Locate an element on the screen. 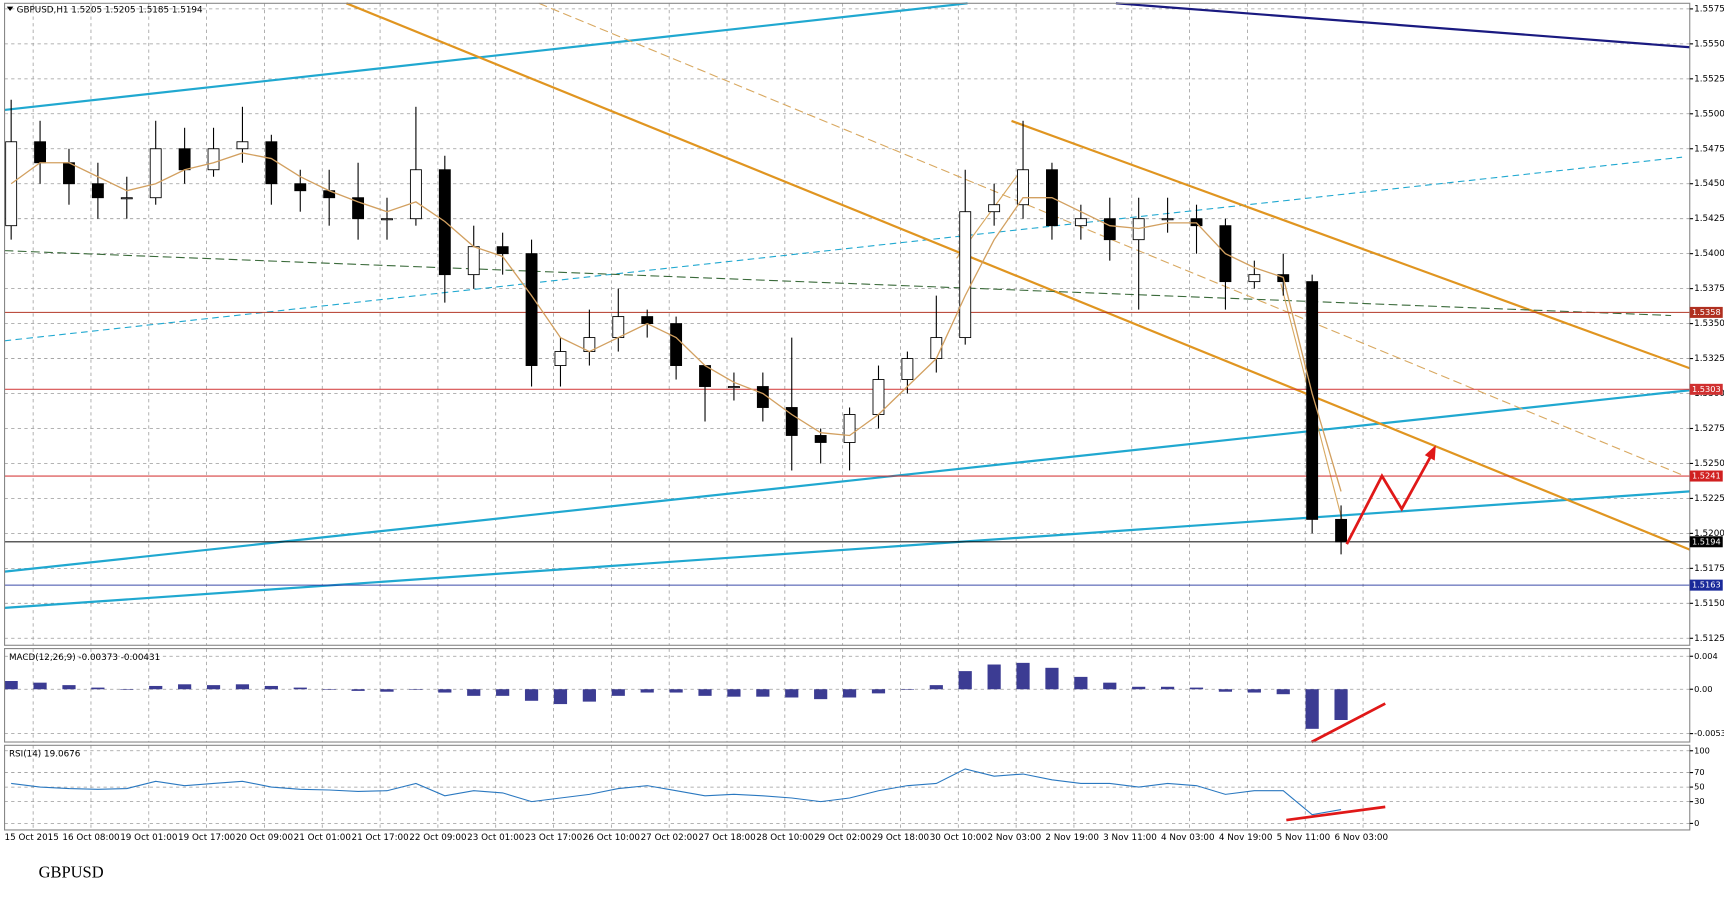 The image size is (1724, 919). caption: GBPUSD is located at coordinates (71, 872).